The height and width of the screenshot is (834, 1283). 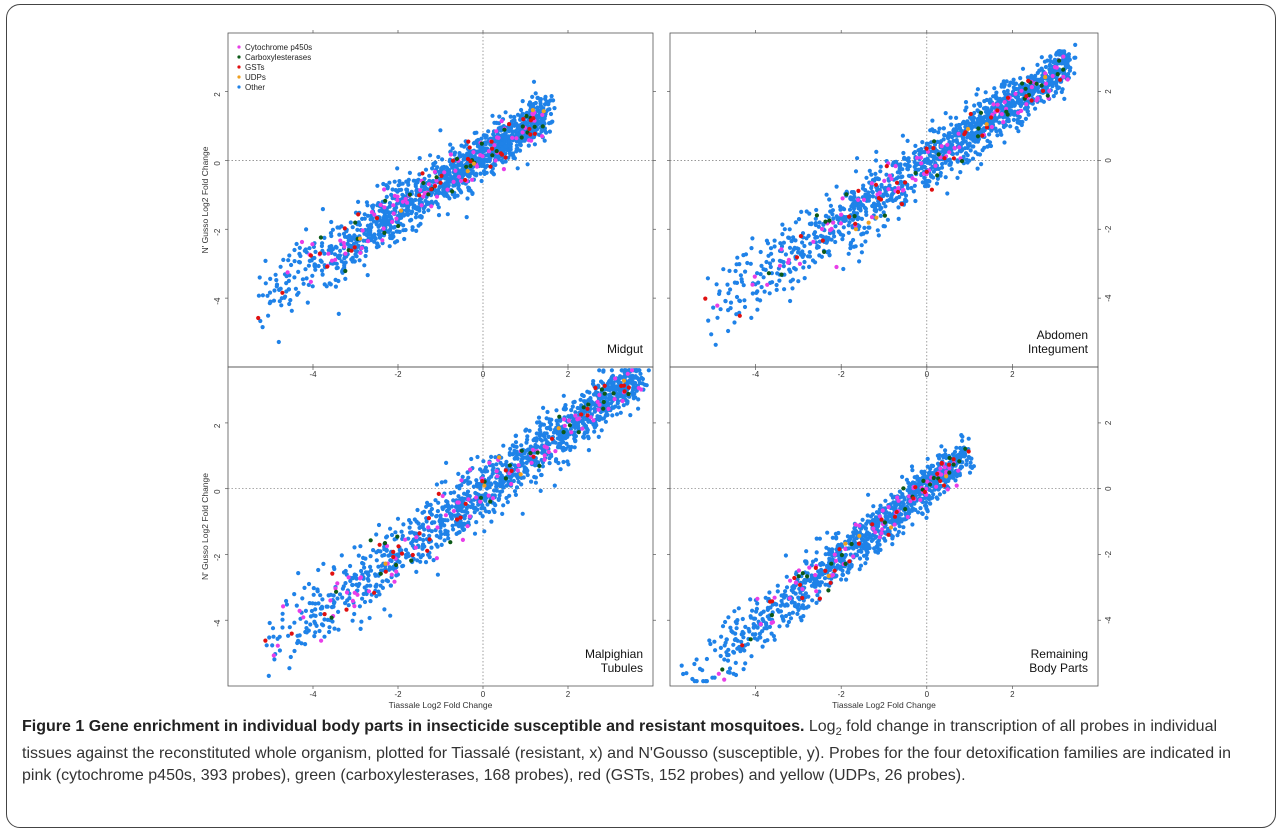 I want to click on legend-label-udps: UDPs, so click(x=255, y=77).